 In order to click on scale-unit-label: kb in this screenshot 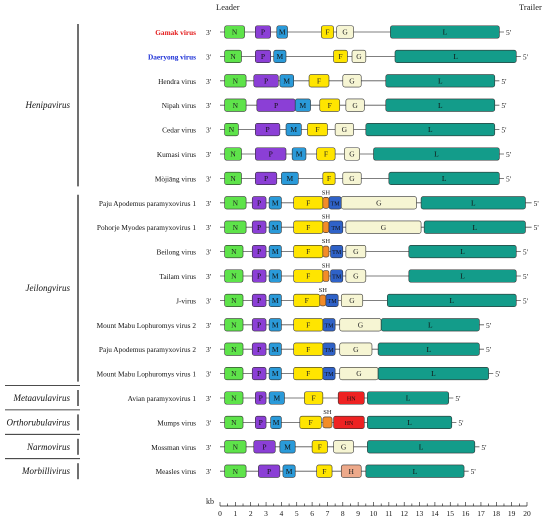, I will do `click(210, 501)`.